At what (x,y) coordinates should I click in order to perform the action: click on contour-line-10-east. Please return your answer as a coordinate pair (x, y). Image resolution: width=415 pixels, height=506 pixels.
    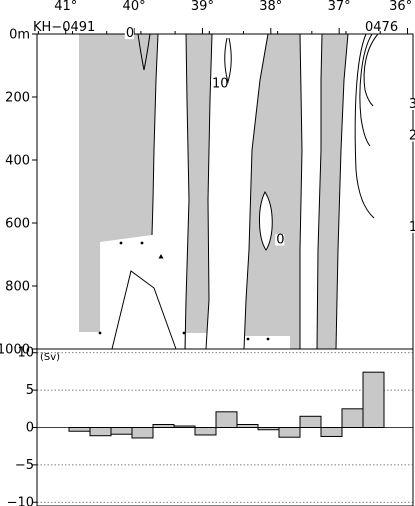
    Looking at the image, I should click on (364, 126).